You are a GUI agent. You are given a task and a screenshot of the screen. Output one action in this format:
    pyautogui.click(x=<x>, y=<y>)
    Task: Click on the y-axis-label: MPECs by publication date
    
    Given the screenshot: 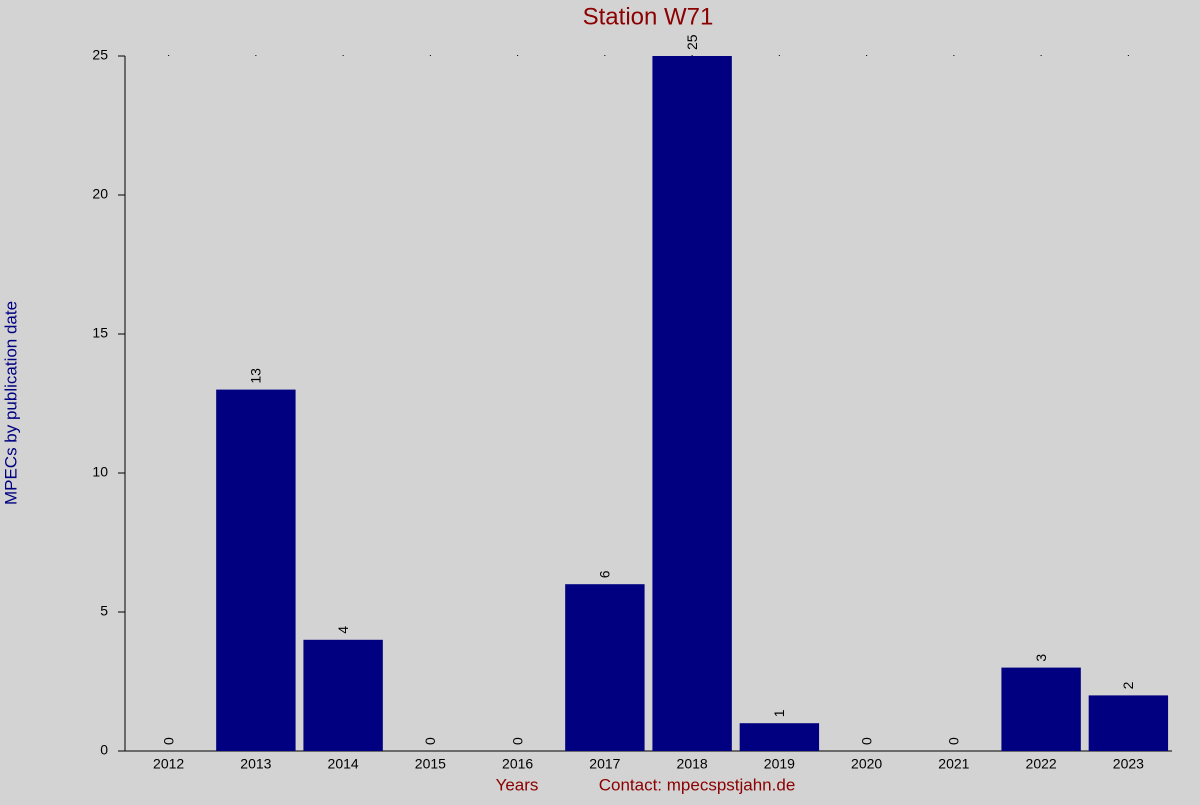 What is the action you would take?
    pyautogui.click(x=10, y=403)
    